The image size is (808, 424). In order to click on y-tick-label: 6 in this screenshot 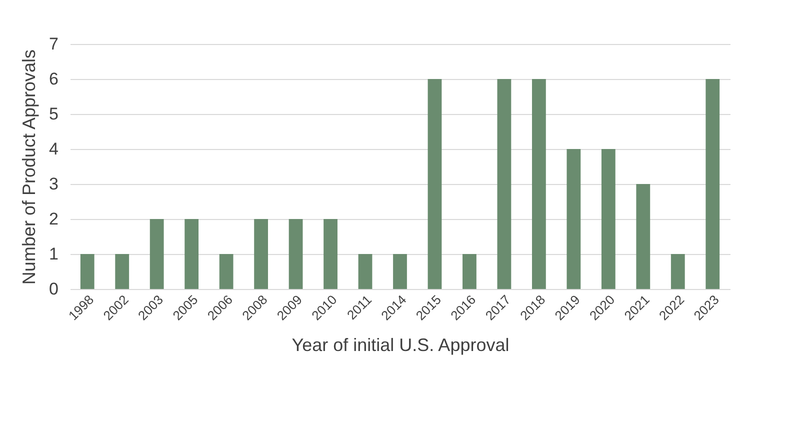, I will do `click(53, 79)`.